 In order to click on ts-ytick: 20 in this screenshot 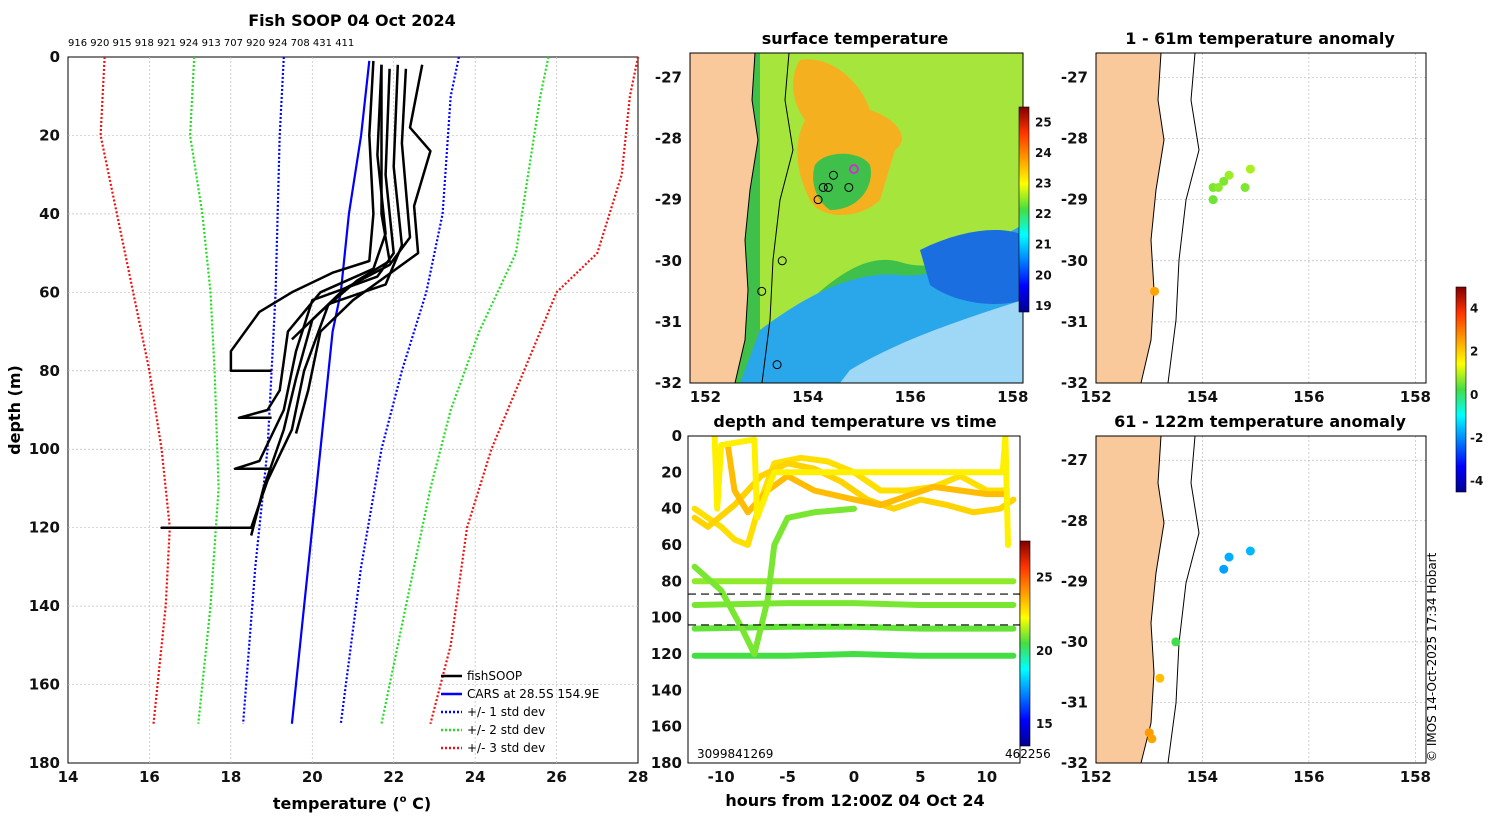, I will do `click(671, 472)`.